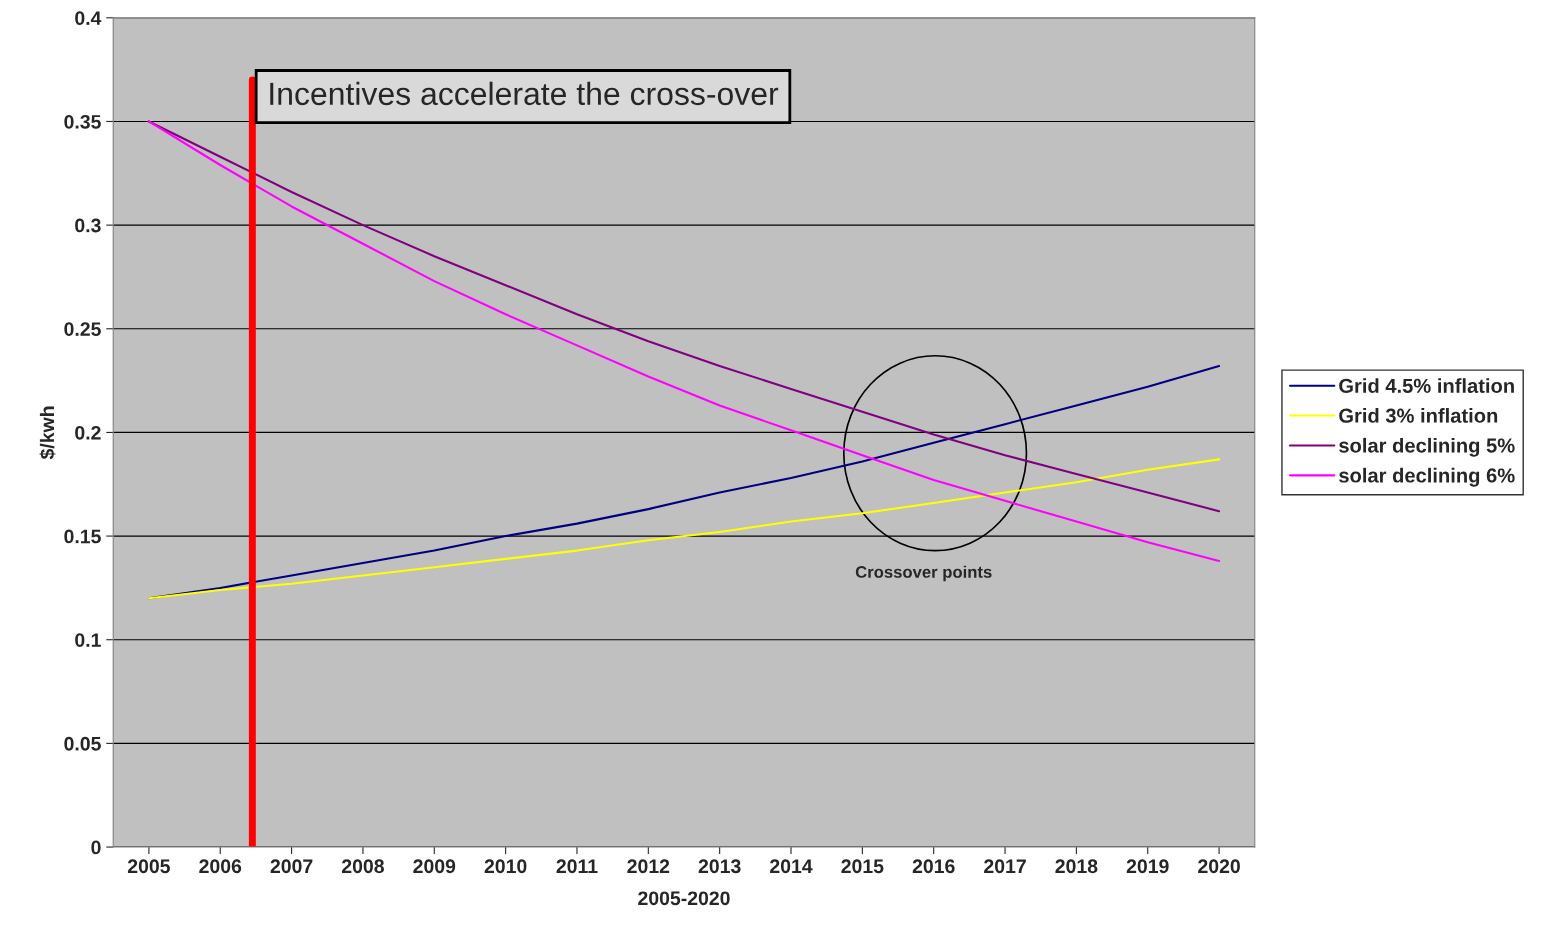 The width and height of the screenshot is (1551, 937). What do you see at coordinates (362, 866) in the screenshot?
I see `x-tick-label: 2008` at bounding box center [362, 866].